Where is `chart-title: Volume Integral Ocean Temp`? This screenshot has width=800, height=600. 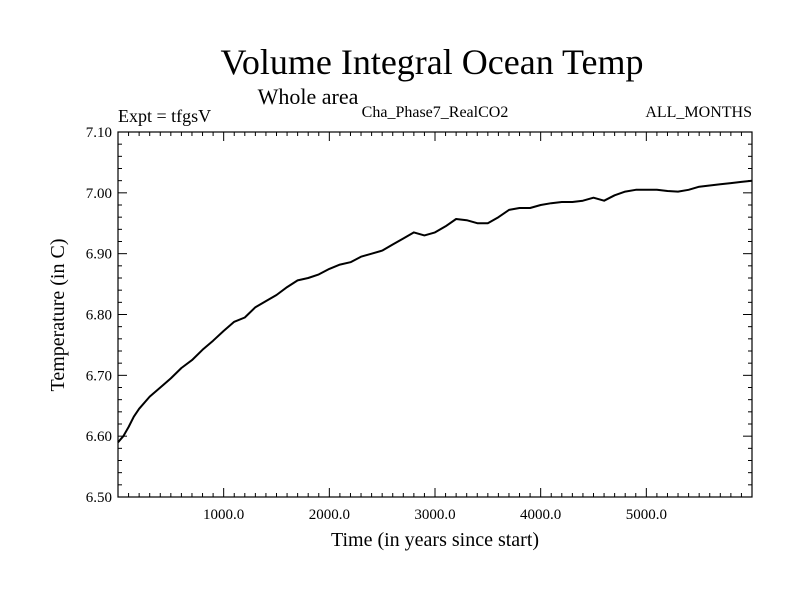 chart-title: Volume Integral Ocean Temp is located at coordinates (431, 62).